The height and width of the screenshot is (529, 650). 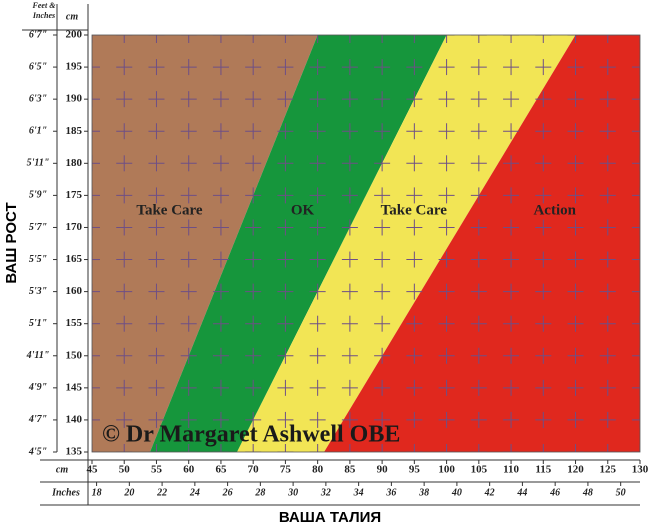 What do you see at coordinates (286, 470) in the screenshot?
I see `x-tick-label: 75` at bounding box center [286, 470].